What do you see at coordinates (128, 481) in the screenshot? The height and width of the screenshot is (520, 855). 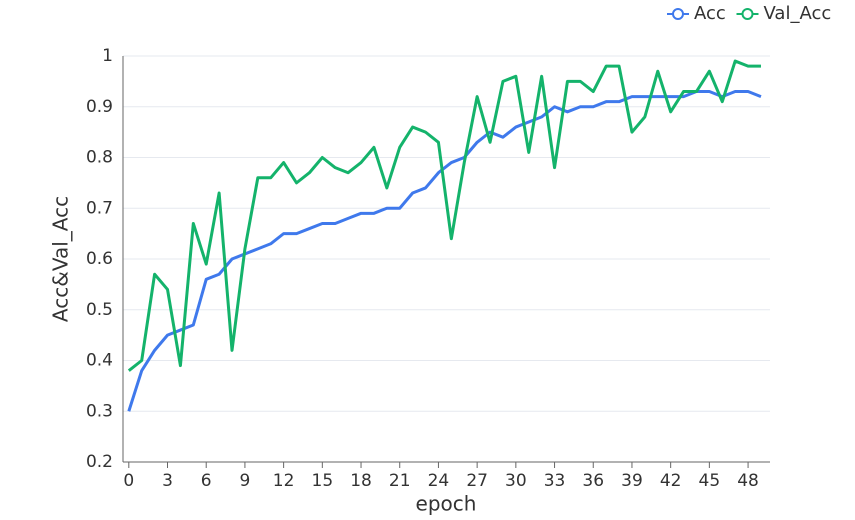 I see `x-tick-label: 0` at bounding box center [128, 481].